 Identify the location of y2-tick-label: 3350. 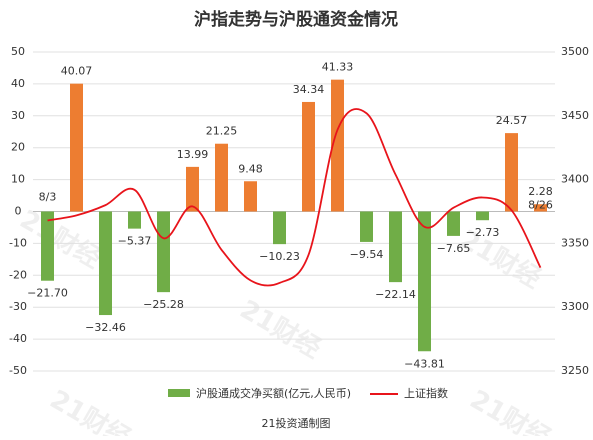
(575, 242).